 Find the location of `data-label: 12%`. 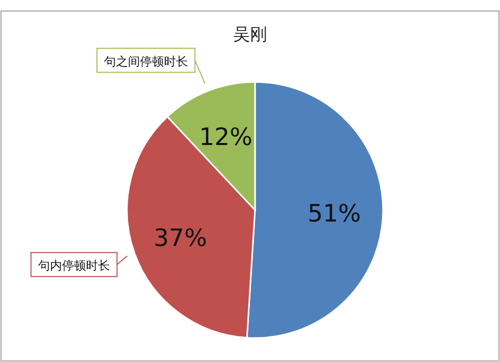

data-label: 12% is located at coordinates (225, 137).